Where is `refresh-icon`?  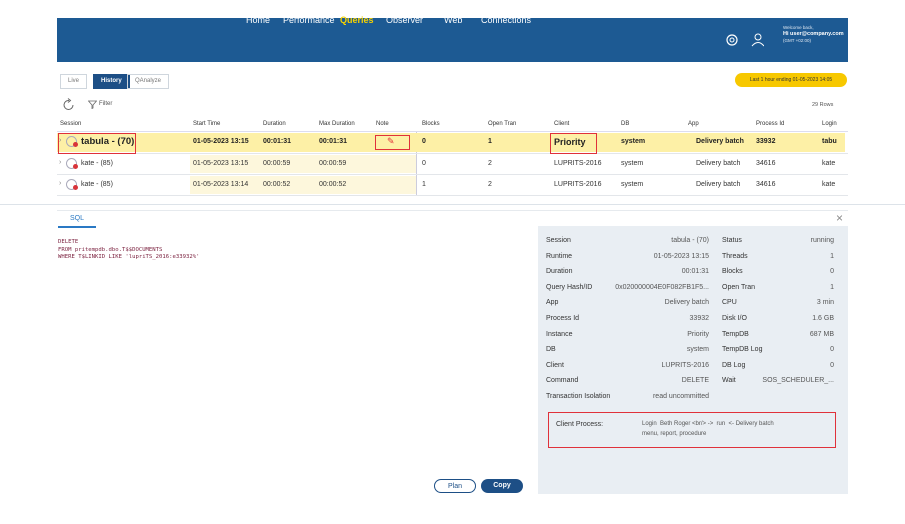 refresh-icon is located at coordinates (69, 105).